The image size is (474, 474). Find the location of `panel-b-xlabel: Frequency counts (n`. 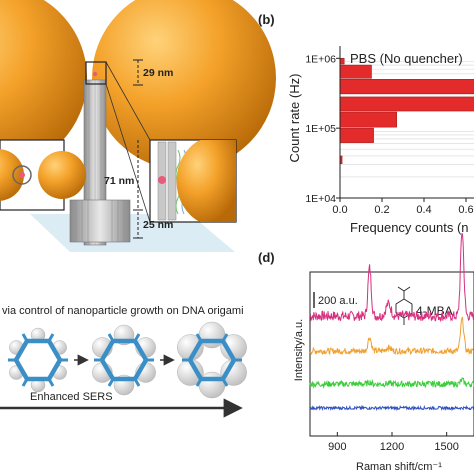

panel-b-xlabel: Frequency counts (n is located at coordinates (409, 227).